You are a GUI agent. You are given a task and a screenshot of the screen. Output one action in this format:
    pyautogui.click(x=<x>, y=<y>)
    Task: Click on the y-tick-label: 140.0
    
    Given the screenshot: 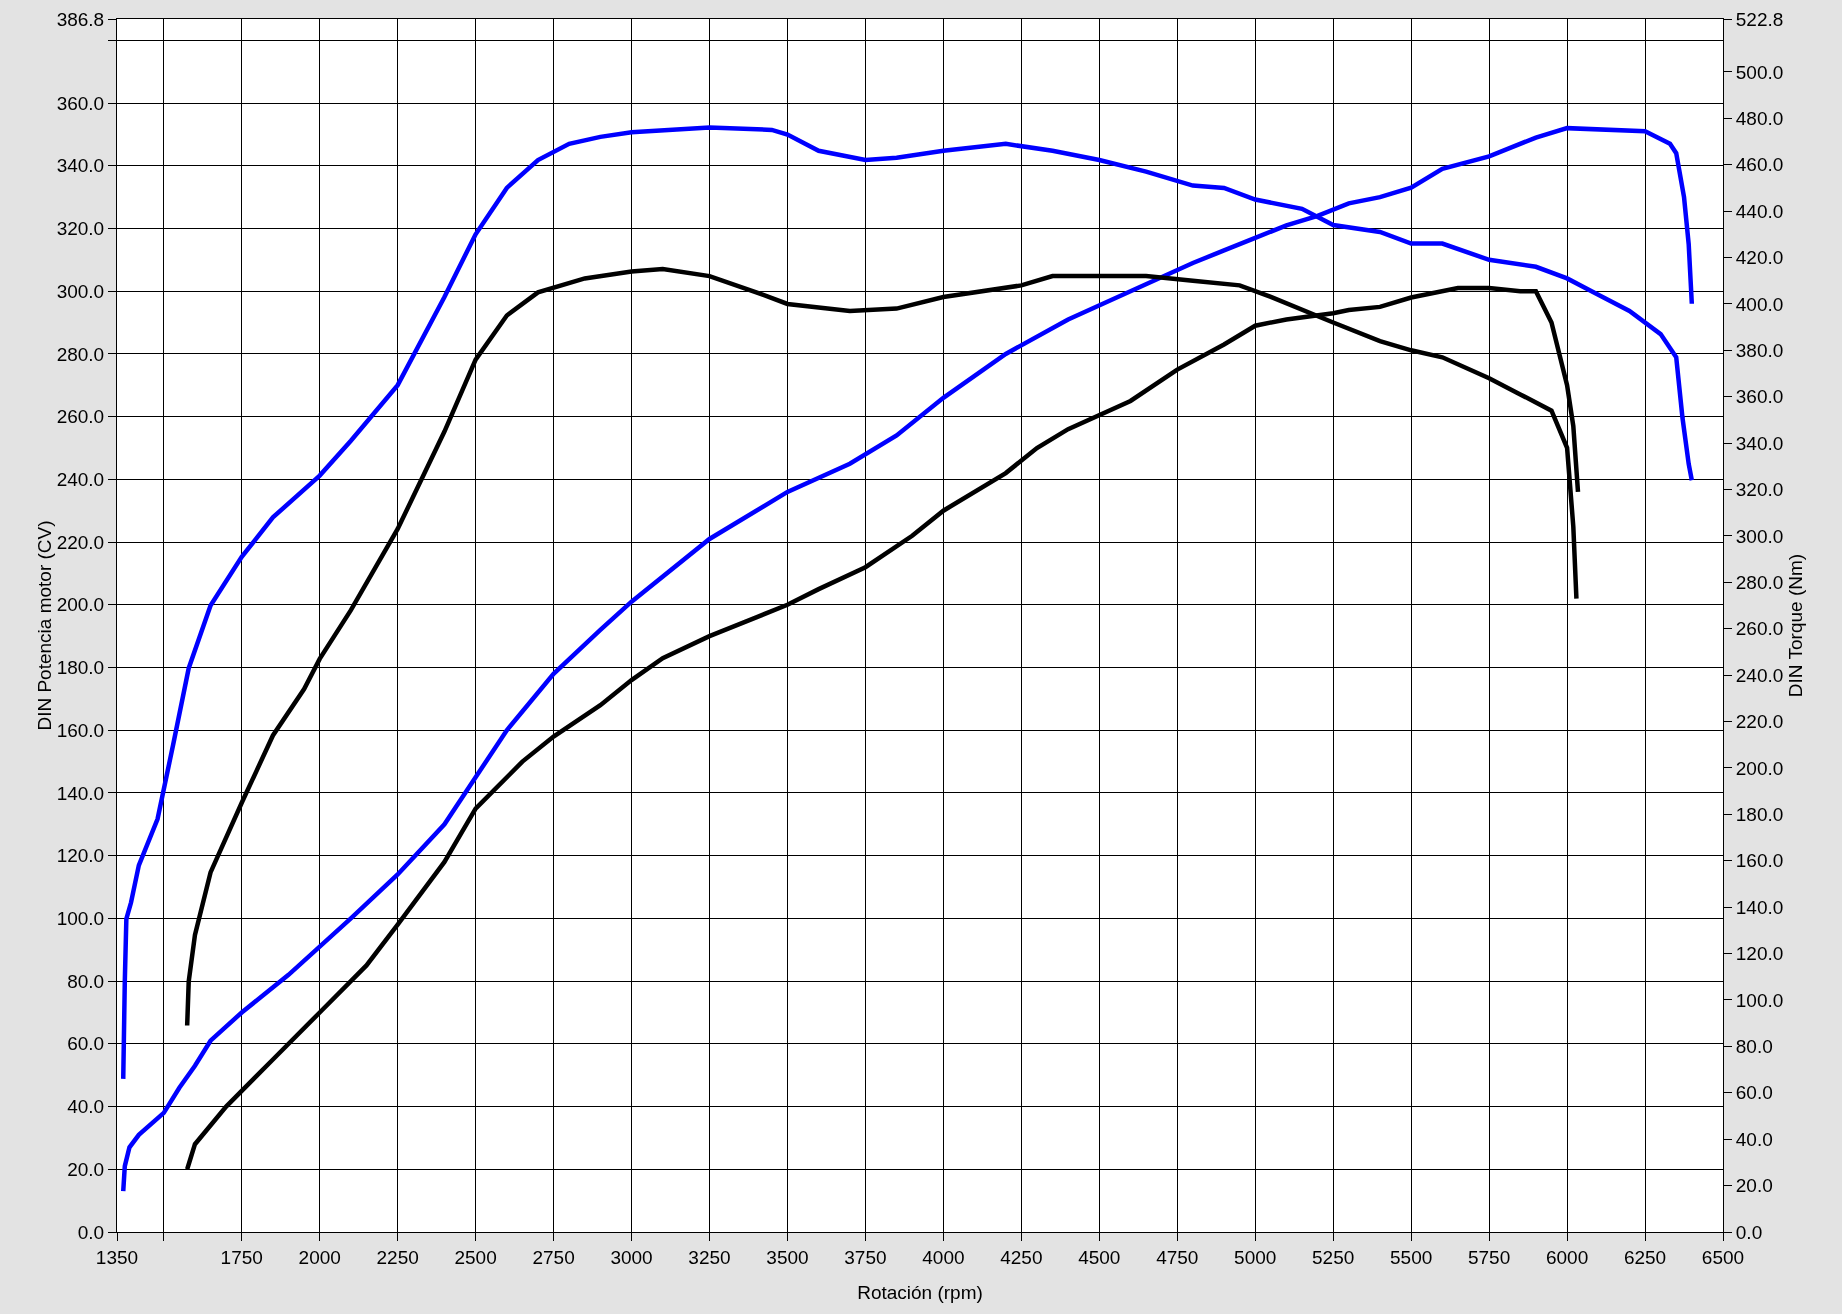 What is the action you would take?
    pyautogui.click(x=80, y=793)
    